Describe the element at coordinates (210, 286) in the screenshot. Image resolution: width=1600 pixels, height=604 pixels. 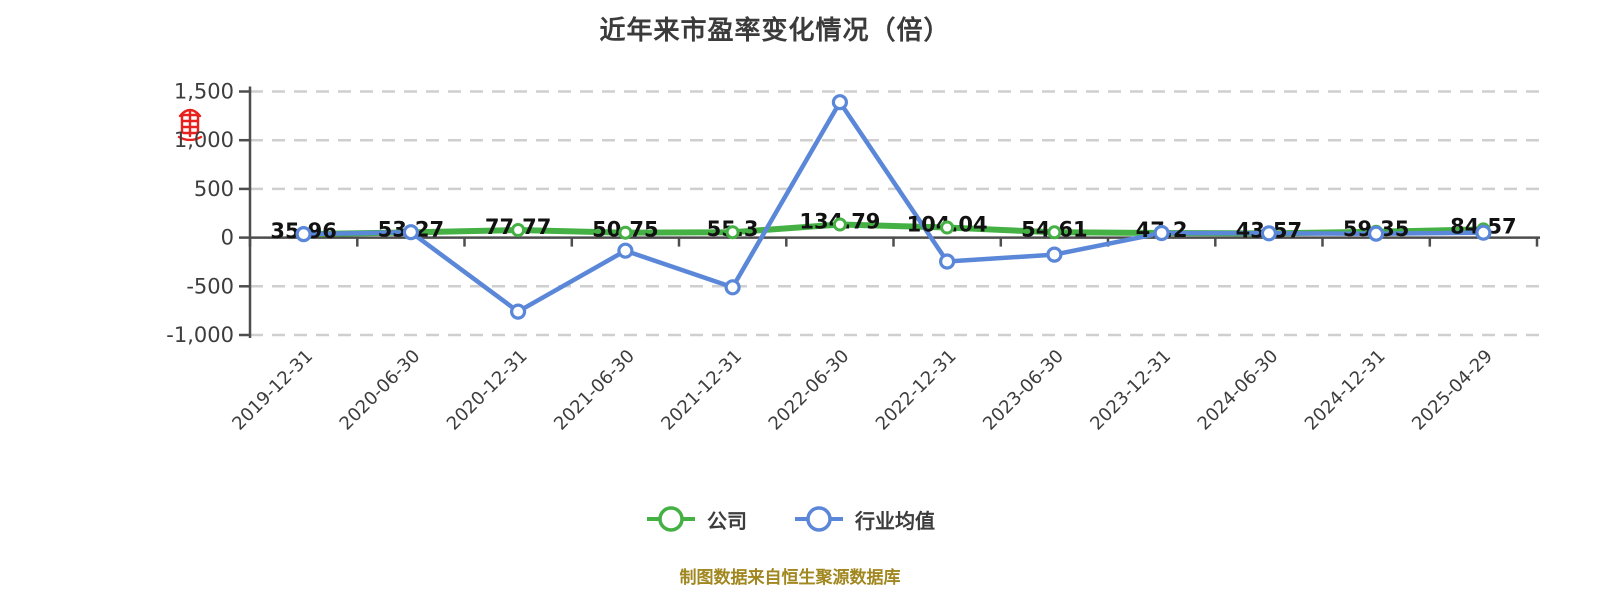
I see `y-tick-label: -500` at that location.